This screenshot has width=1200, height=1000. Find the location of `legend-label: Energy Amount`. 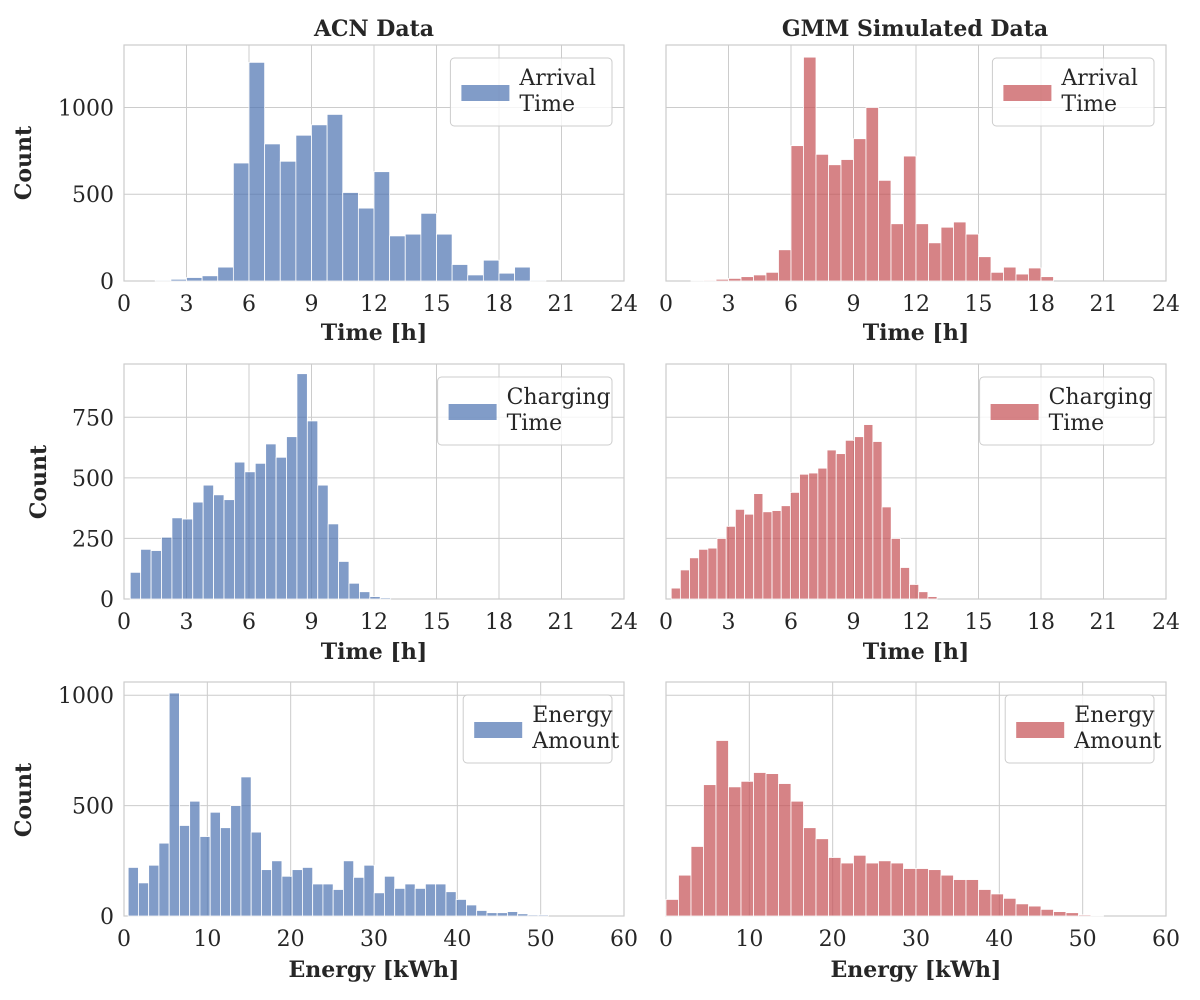

legend-label: Energy Amount is located at coordinates (575, 728).